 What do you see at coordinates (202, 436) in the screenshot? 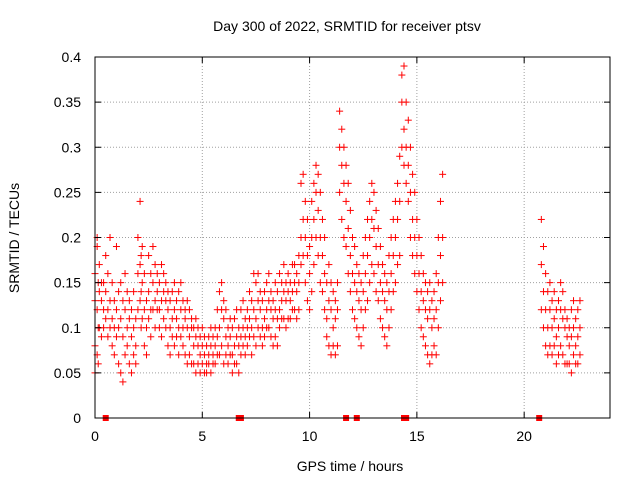
I see `x-tick-label: 5` at bounding box center [202, 436].